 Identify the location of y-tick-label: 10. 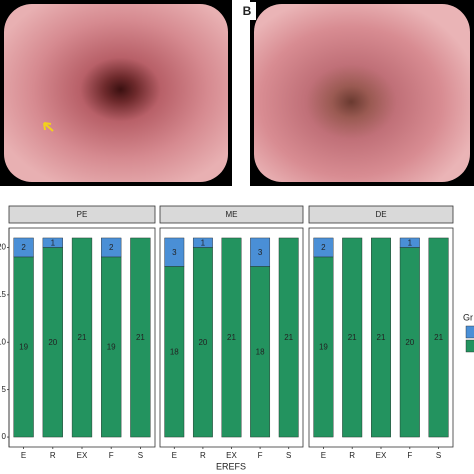
(3, 341).